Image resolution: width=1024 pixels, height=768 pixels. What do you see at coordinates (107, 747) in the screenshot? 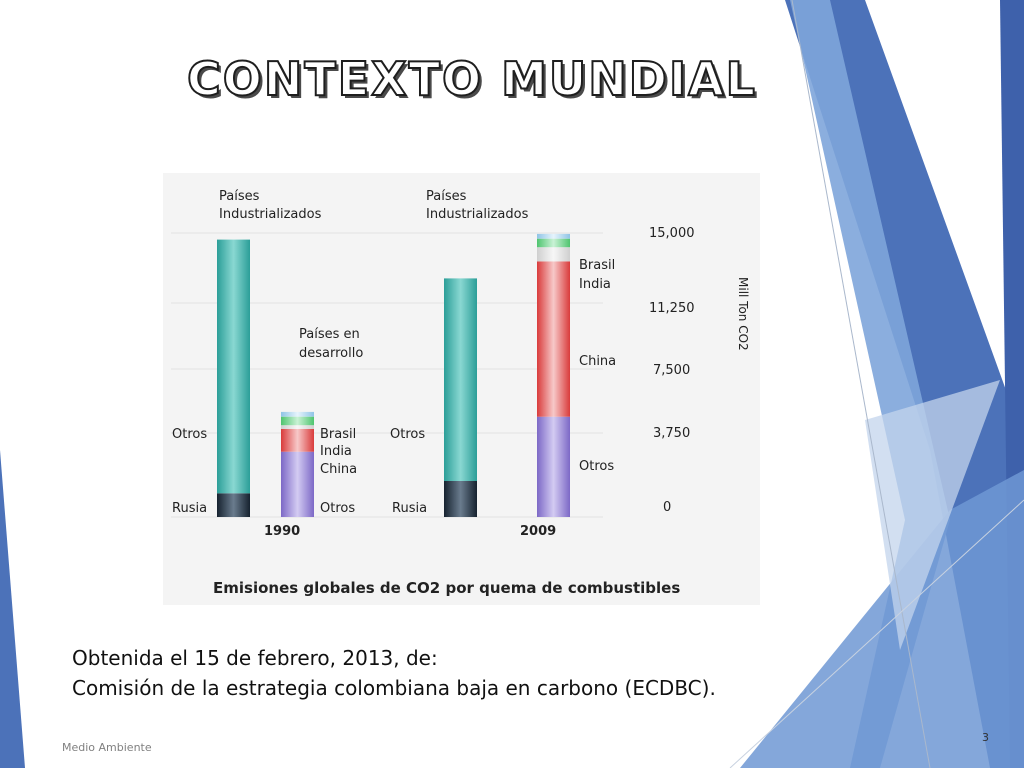
I see `footer-text: Medio Ambiente` at bounding box center [107, 747].